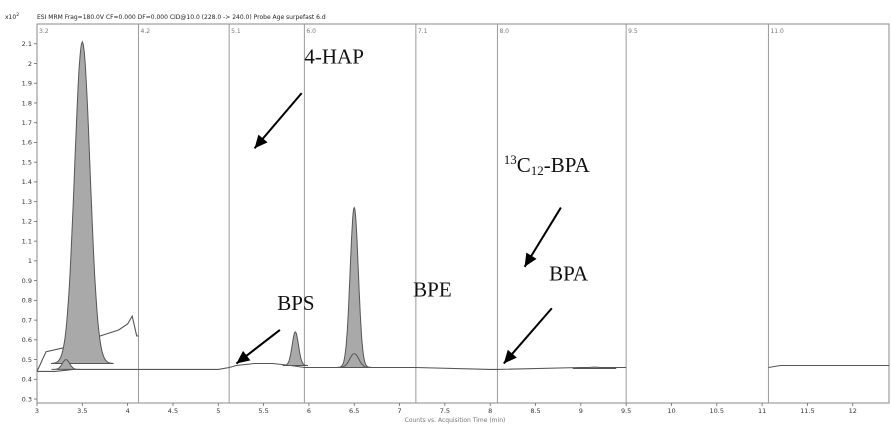  I want to click on y-tick-label-2: 0.5, so click(27, 360).